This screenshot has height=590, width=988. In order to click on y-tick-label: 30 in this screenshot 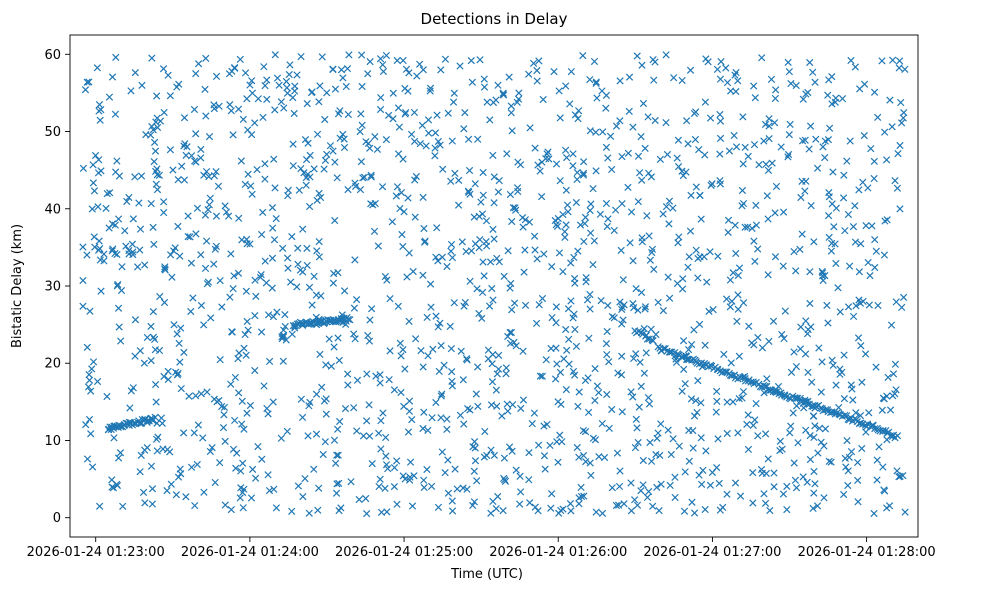, I will do `click(52, 287)`.